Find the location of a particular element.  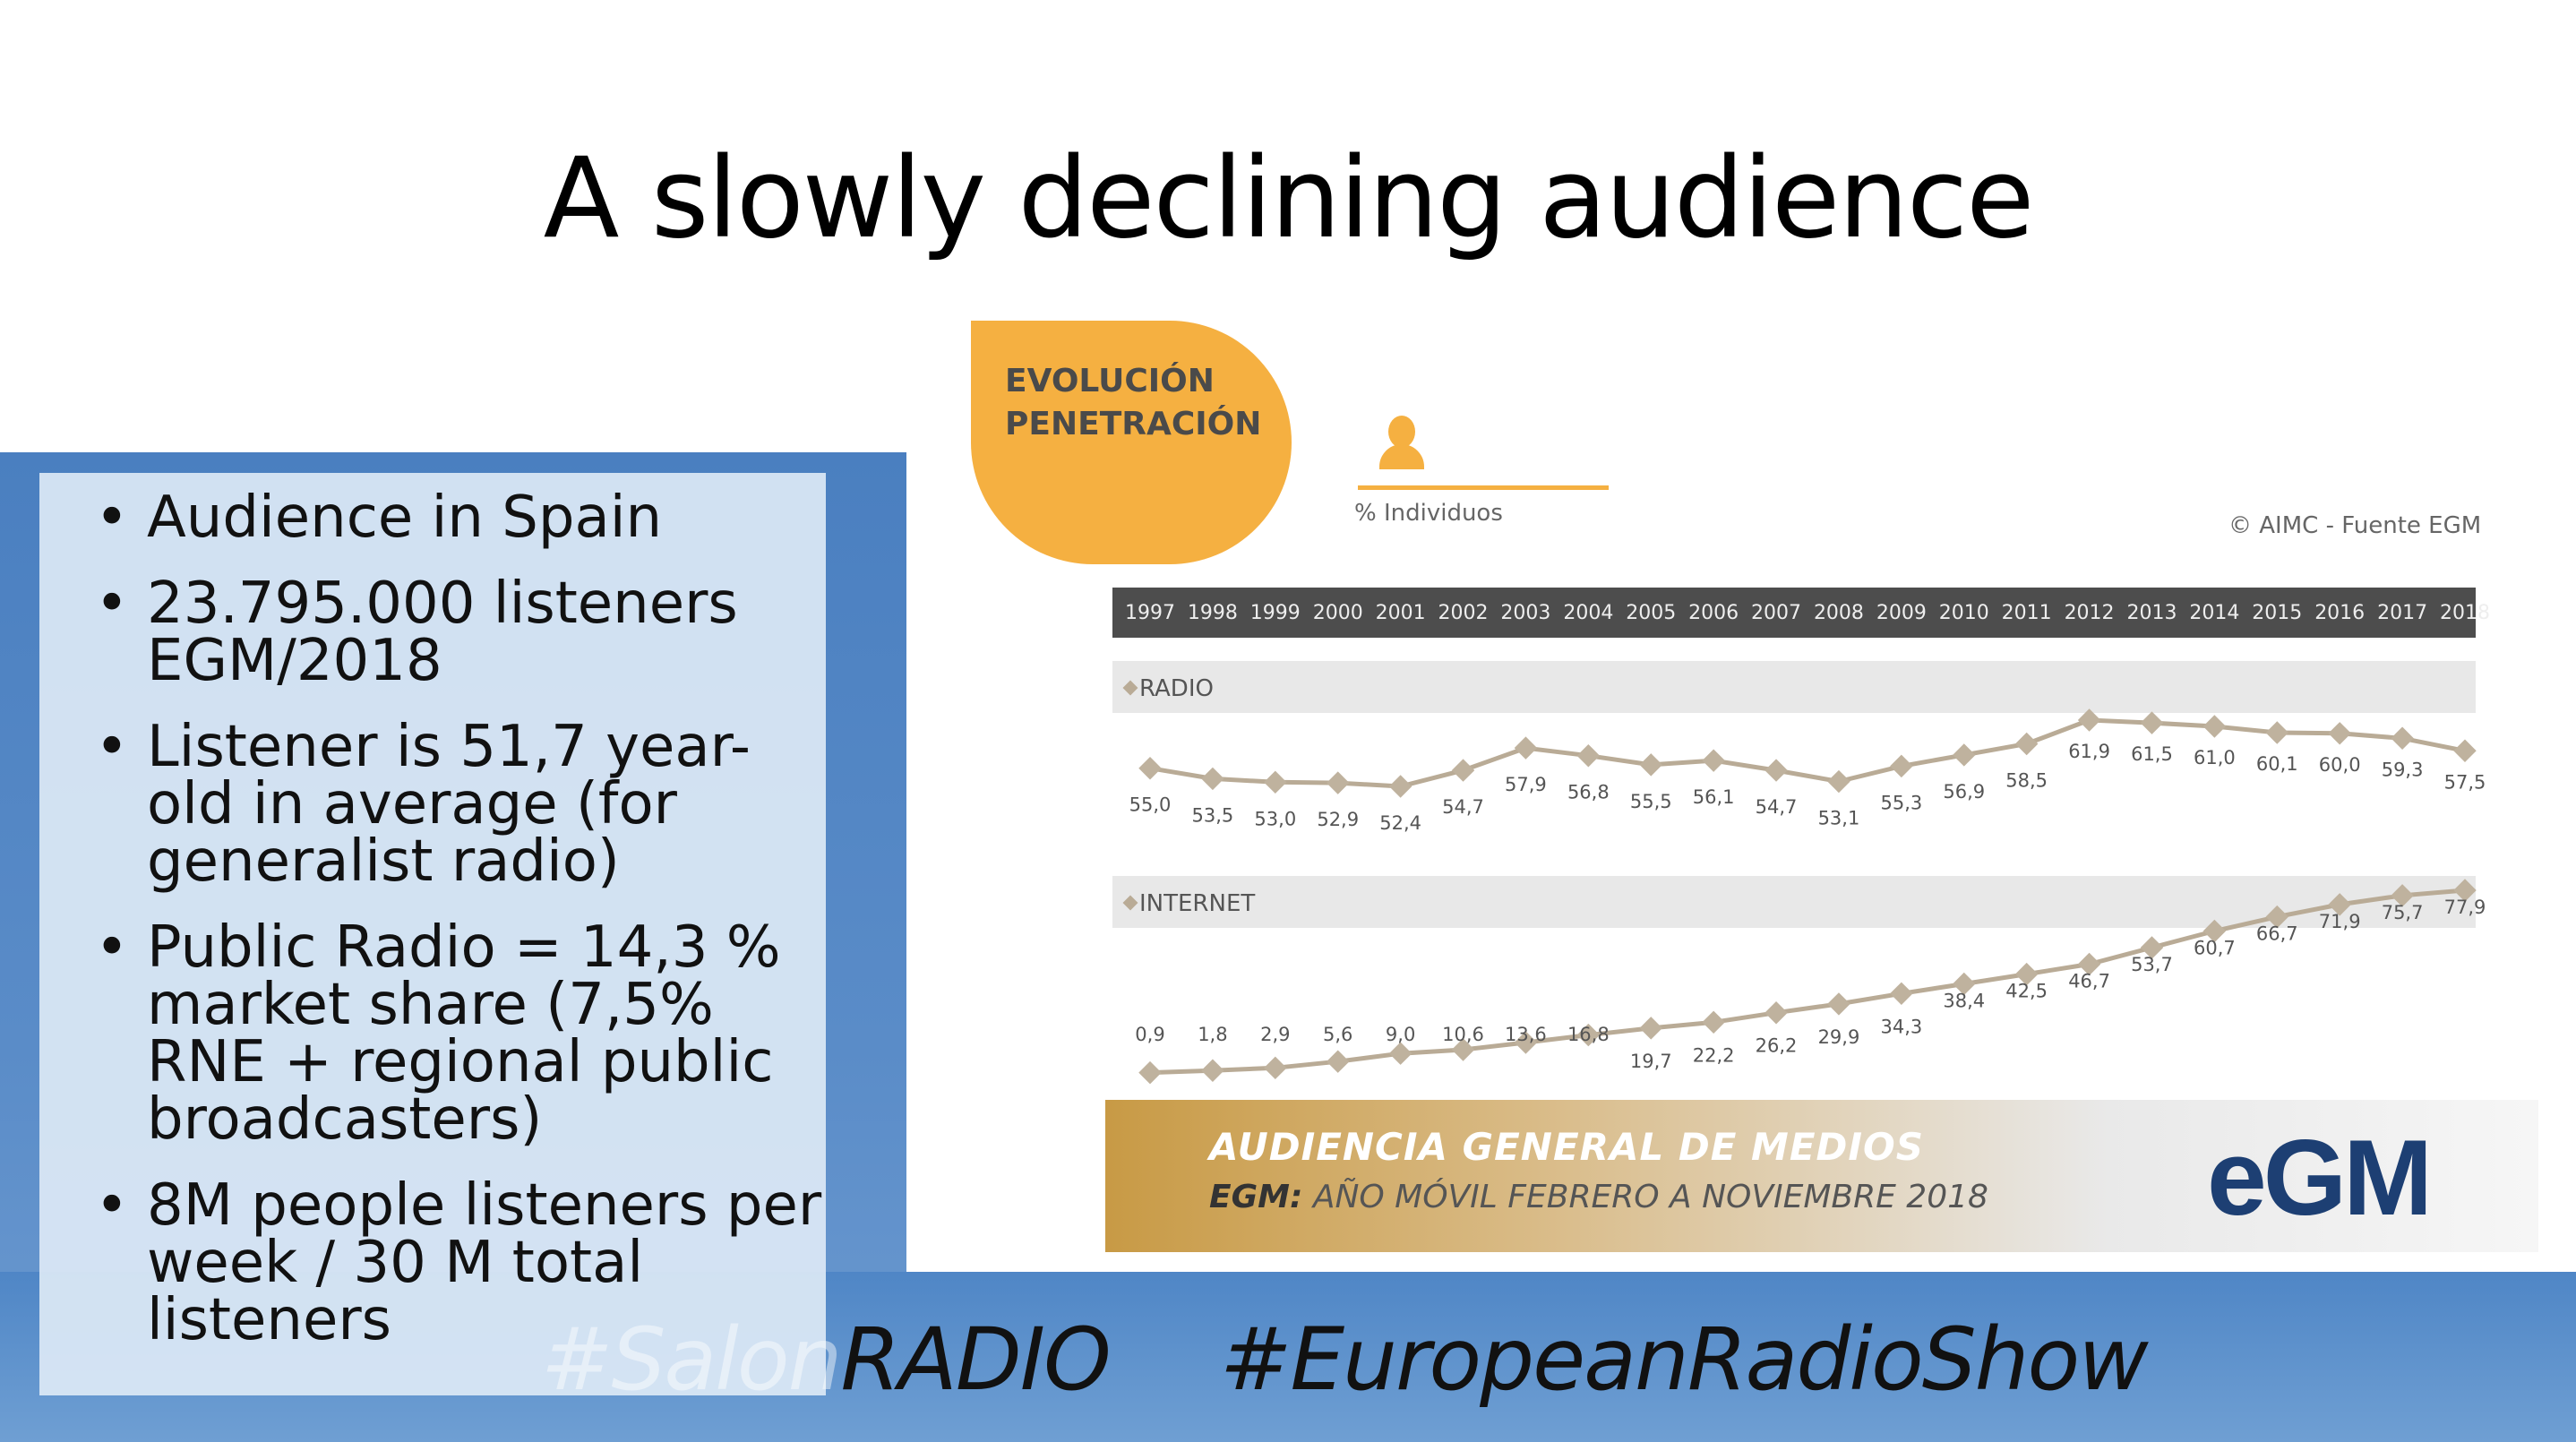

internet-data-label: 53,7 is located at coordinates (2152, 964).